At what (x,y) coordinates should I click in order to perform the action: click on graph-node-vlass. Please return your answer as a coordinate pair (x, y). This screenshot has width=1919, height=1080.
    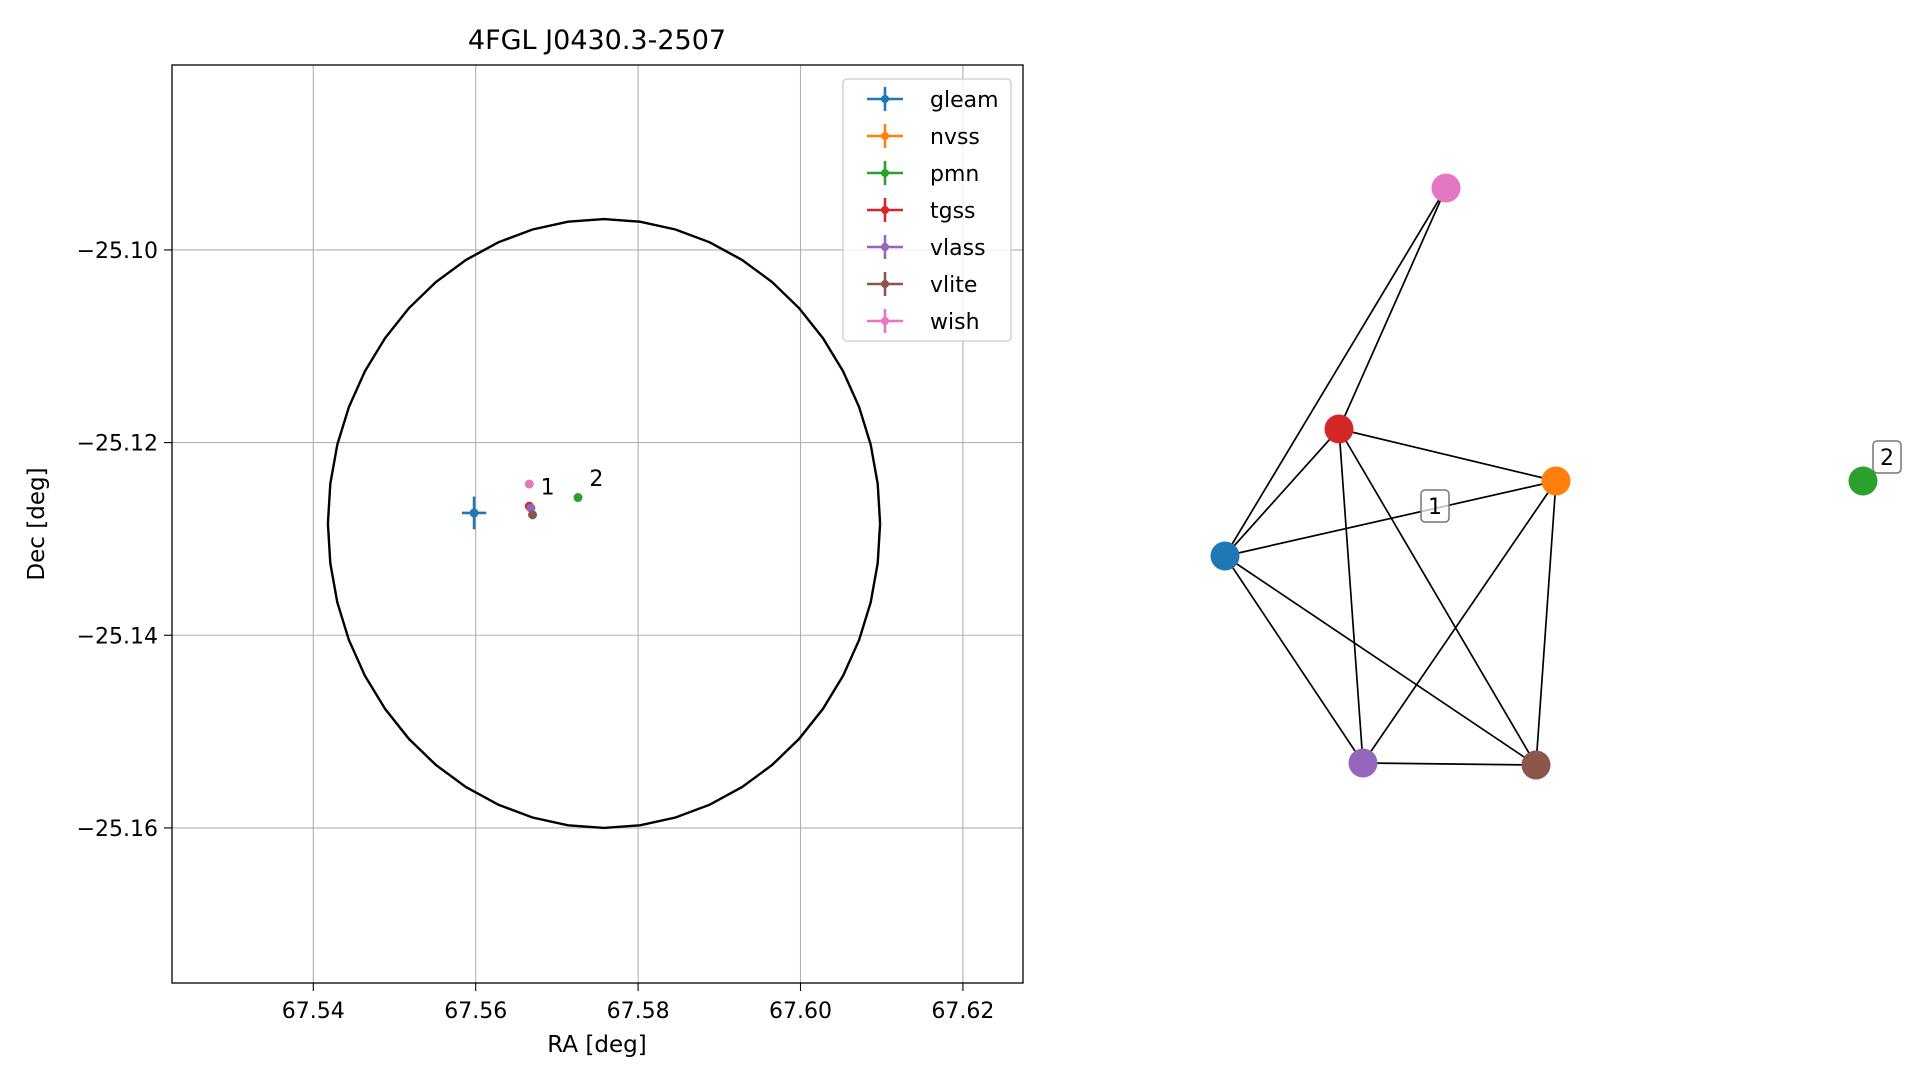
    Looking at the image, I should click on (1363, 763).